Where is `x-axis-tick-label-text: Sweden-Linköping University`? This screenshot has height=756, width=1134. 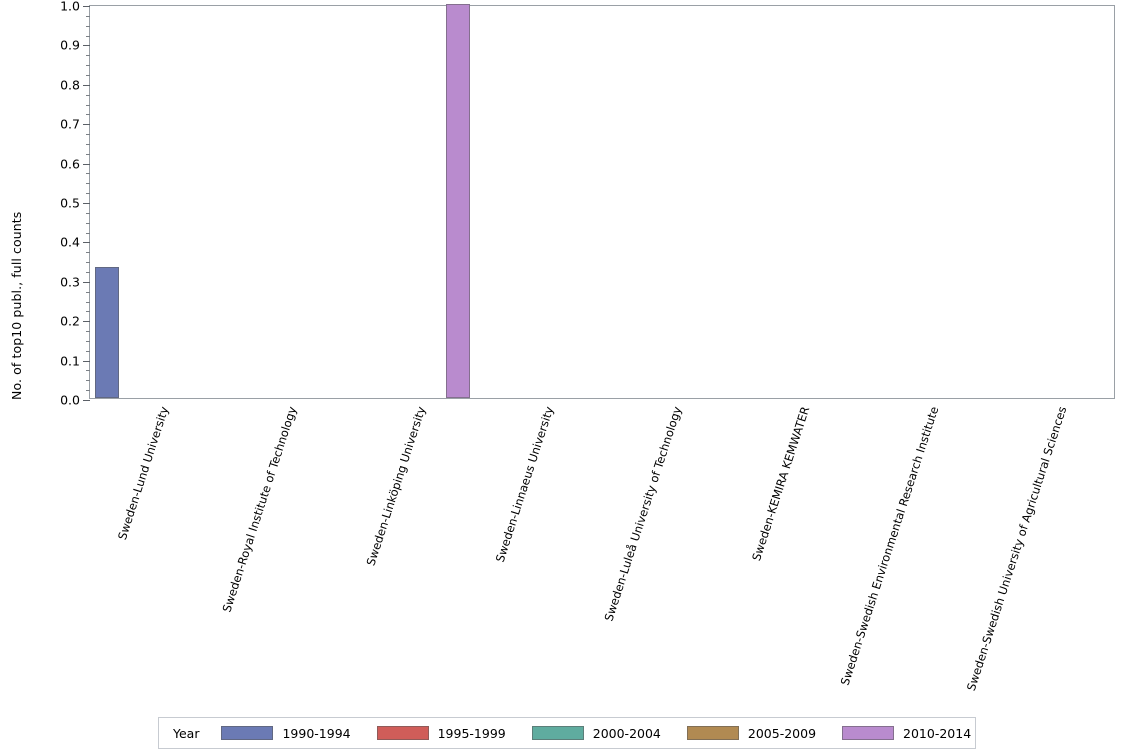
x-axis-tick-label-text: Sweden-Linköping University is located at coordinates (395, 486).